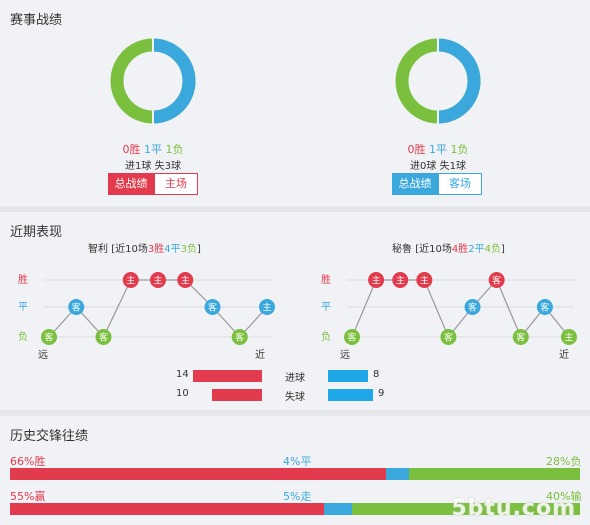 The image size is (590, 525). Describe the element at coordinates (459, 81) in the screenshot. I see `right-donut-blue` at that location.